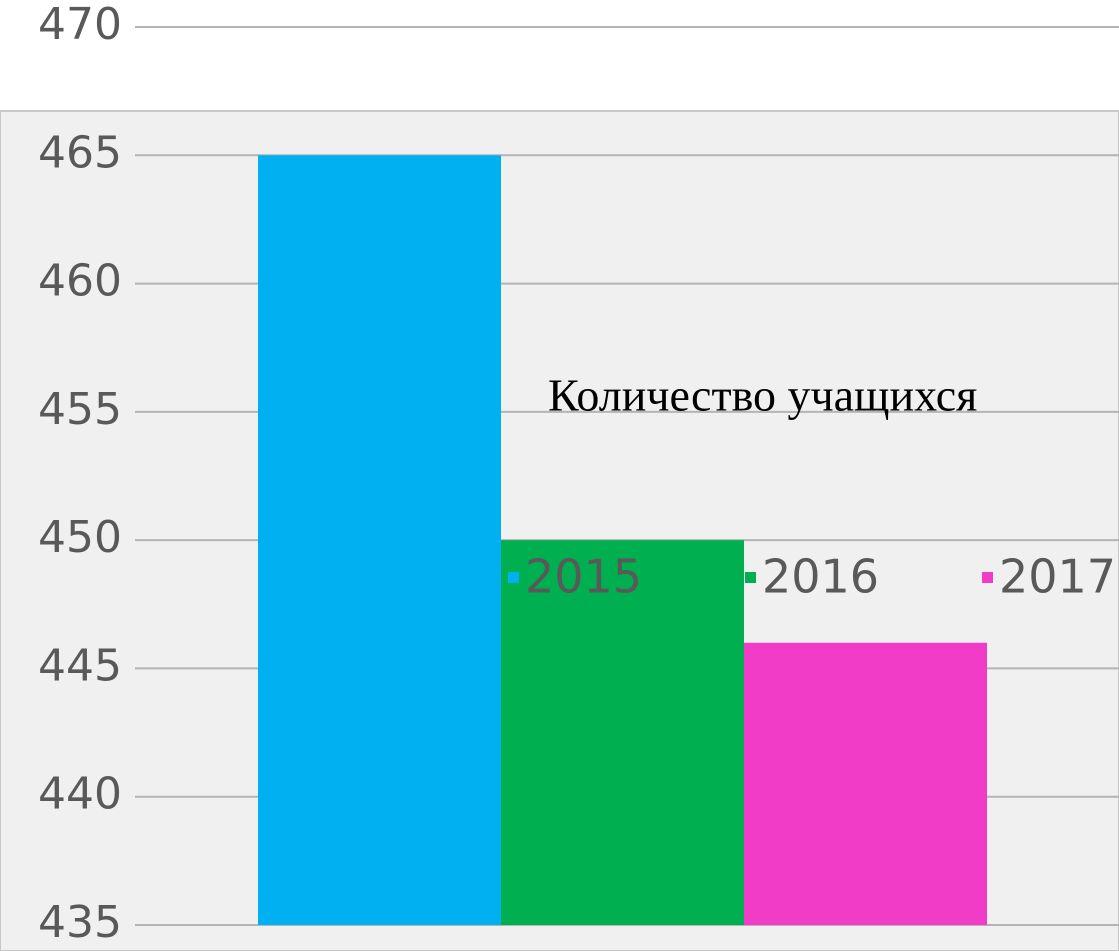  Describe the element at coordinates (80, 537) in the screenshot. I see `y-tick-label: 450` at that location.